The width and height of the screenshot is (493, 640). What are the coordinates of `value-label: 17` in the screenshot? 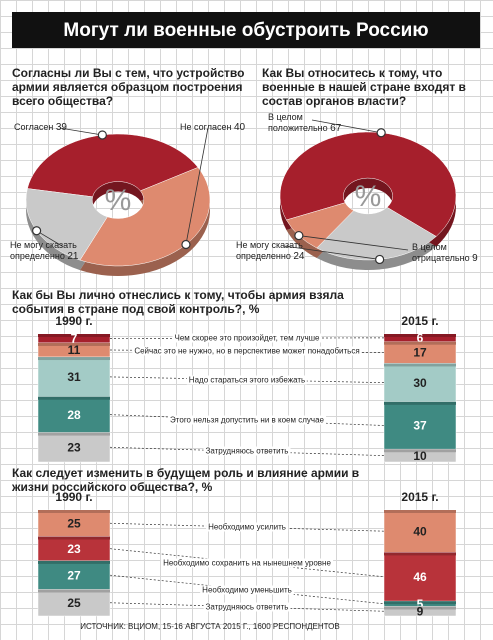 It's located at (420, 353).